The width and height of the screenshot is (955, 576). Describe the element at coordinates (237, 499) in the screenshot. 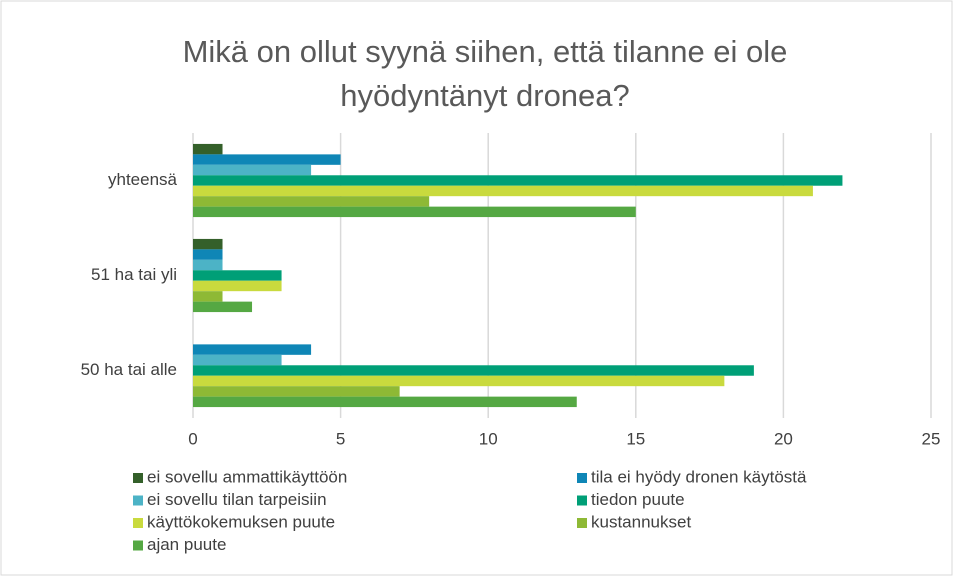

I see `legend-label: ei sovellu tilan tarpeisiin` at that location.